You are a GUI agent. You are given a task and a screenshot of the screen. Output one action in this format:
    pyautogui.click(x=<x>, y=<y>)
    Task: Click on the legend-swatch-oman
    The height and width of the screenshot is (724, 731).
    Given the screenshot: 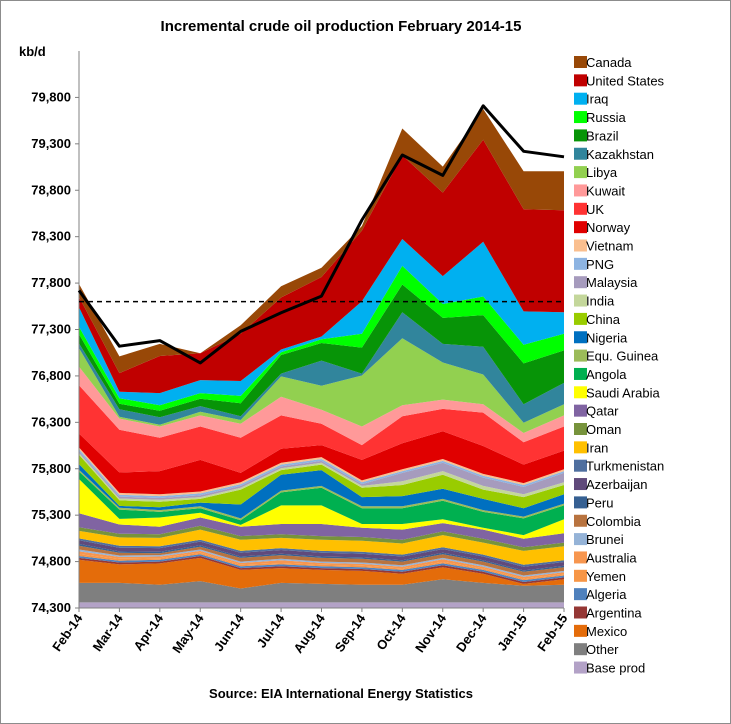 What is the action you would take?
    pyautogui.click(x=580, y=429)
    